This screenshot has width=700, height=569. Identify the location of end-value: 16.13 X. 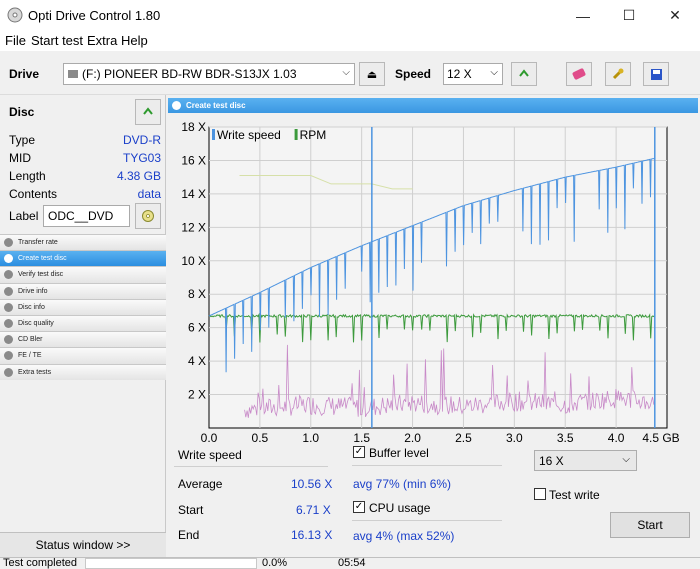
(312, 535).